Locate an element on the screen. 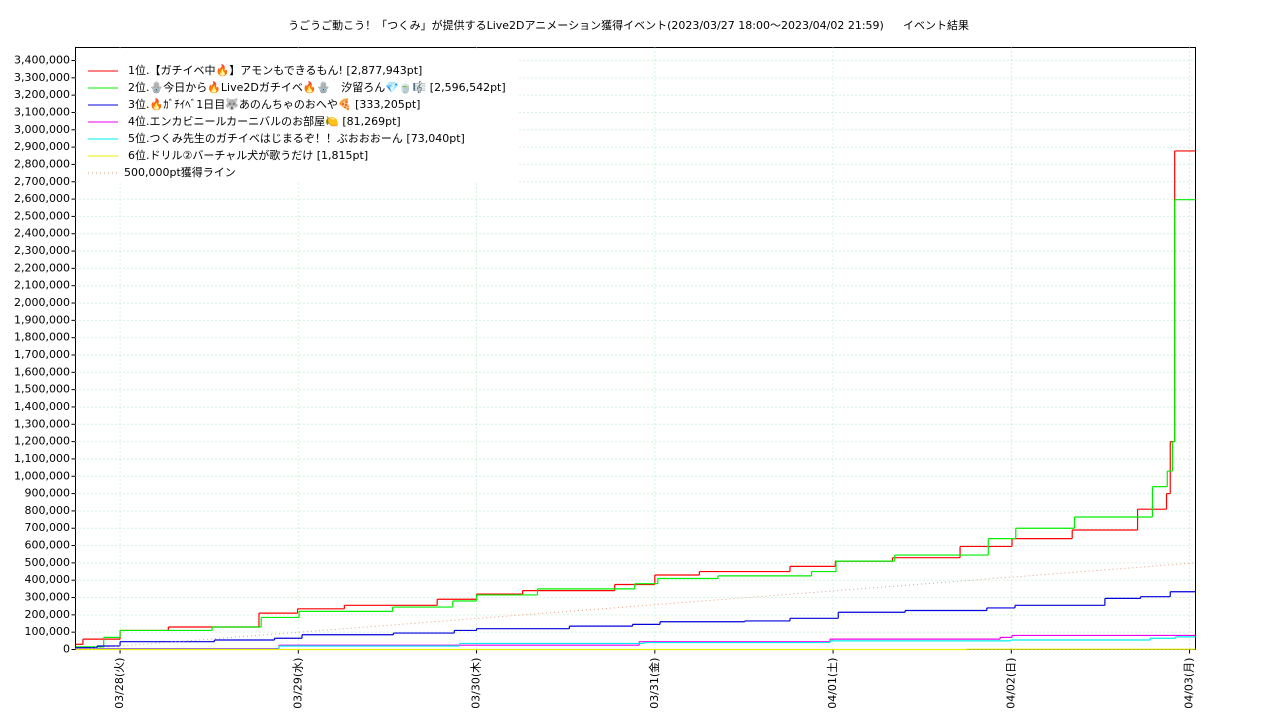  y-tick-label: 800,000 is located at coordinates (48, 510).